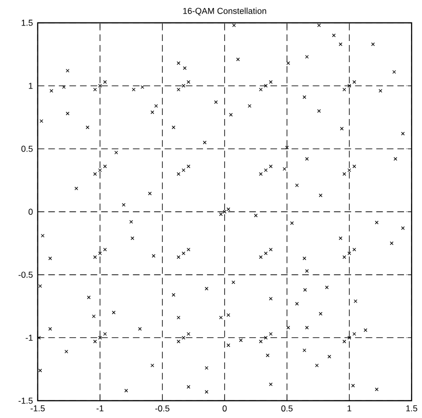 This screenshot has width=422, height=418. I want to click on y-tick-label: 0, so click(30, 212).